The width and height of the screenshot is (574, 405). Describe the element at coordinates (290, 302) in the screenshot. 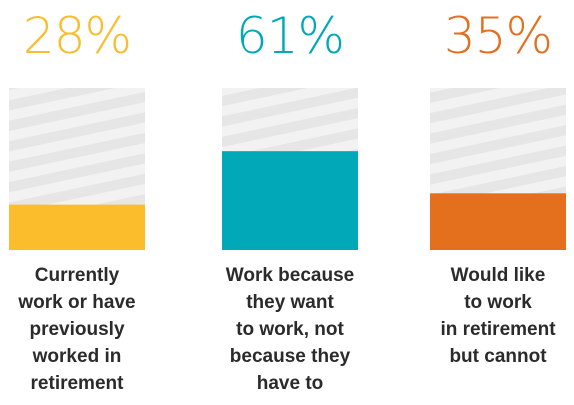

I see `caption-line: they want` at that location.